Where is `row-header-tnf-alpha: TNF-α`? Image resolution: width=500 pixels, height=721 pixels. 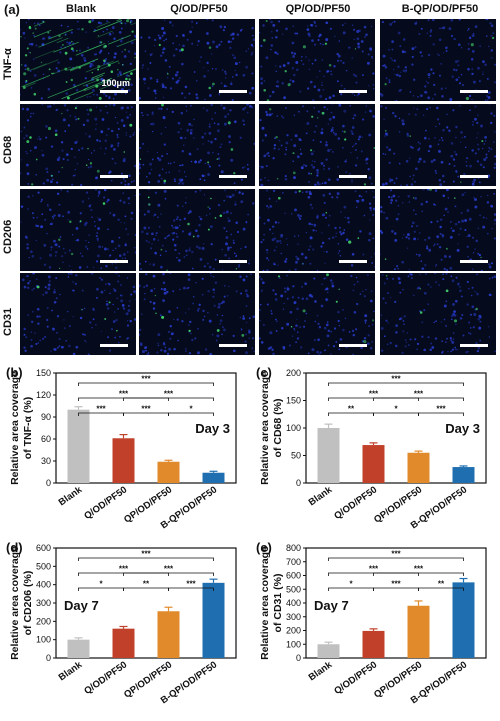 row-header-tnf-alpha: TNF-α is located at coordinates (8, 64).